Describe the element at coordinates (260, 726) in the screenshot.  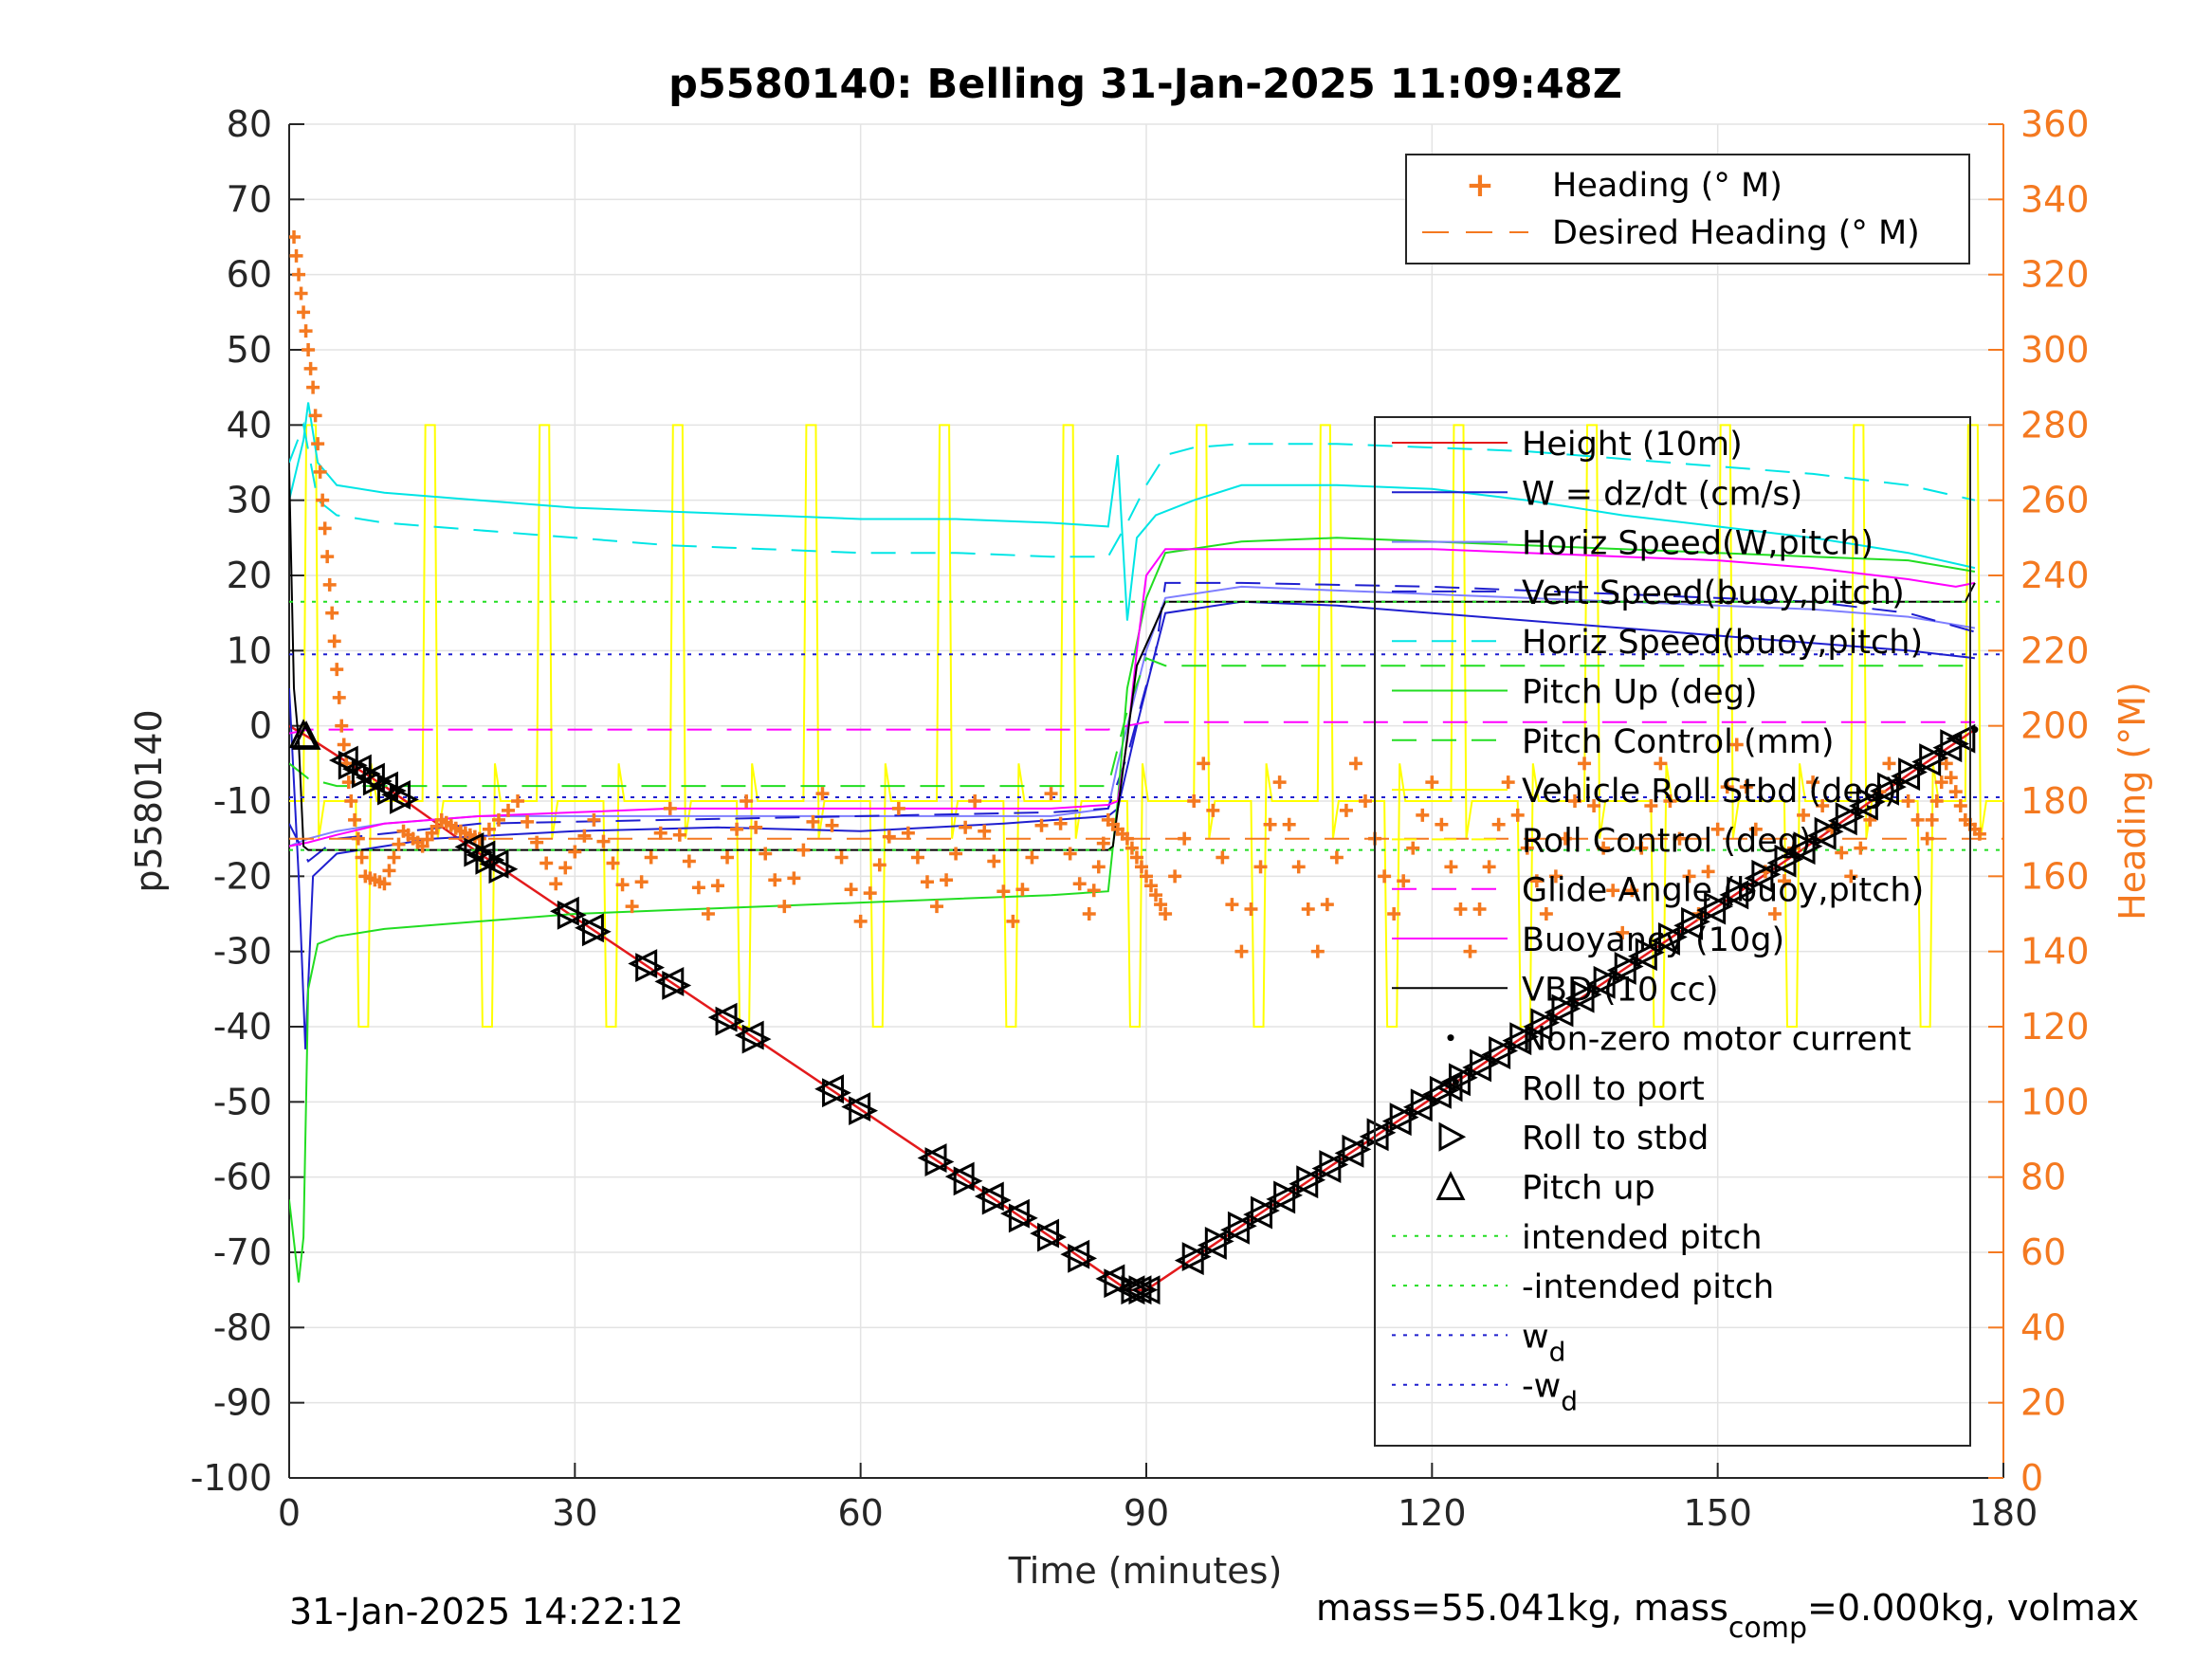
I see `y-tick-label: 0` at that location.